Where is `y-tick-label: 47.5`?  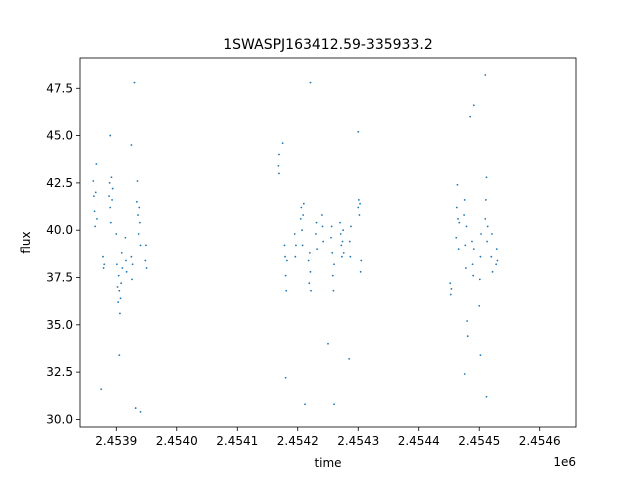
y-tick-label: 47.5 is located at coordinates (59, 88).